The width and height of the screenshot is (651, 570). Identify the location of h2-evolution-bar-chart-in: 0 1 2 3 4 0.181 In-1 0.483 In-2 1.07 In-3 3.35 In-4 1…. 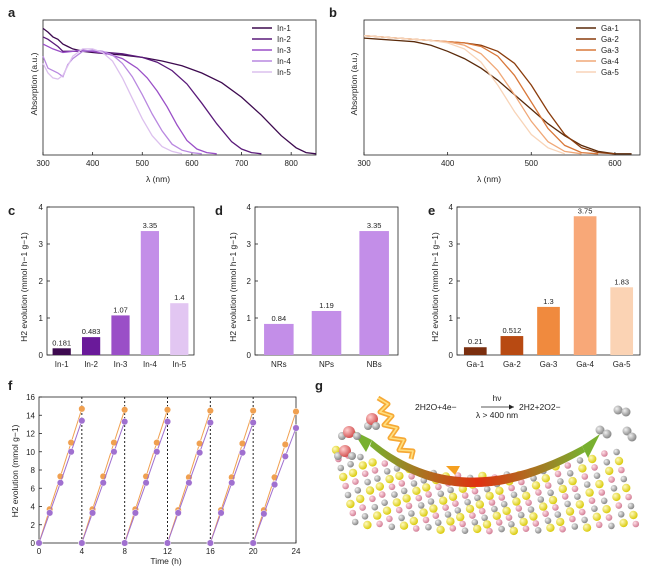
(107, 286).